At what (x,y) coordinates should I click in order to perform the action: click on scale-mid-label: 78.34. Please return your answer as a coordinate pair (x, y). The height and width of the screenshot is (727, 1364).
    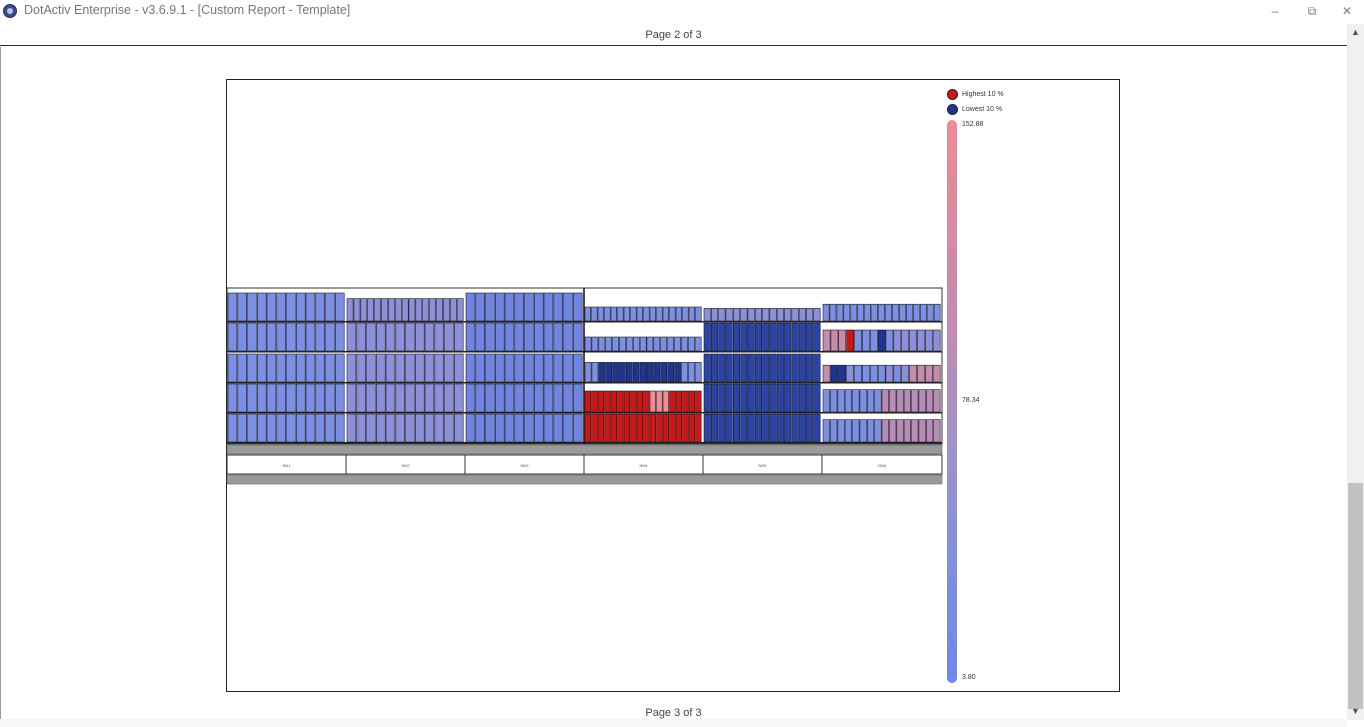
    Looking at the image, I should click on (971, 400).